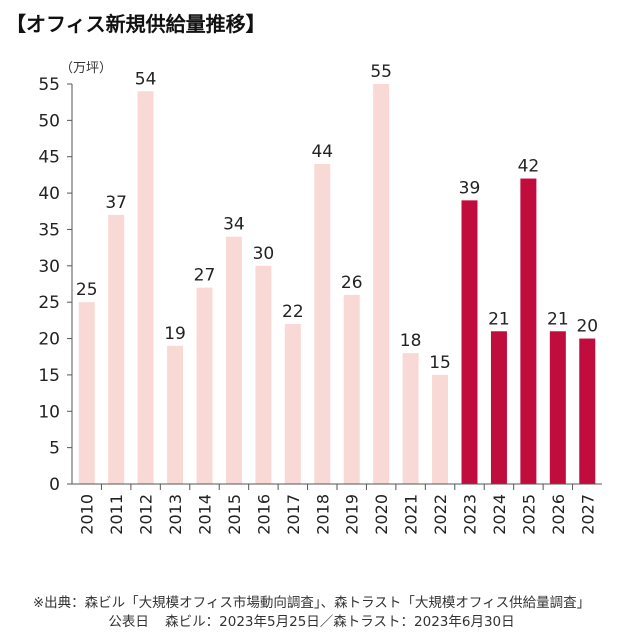 The width and height of the screenshot is (623, 633). What do you see at coordinates (116, 514) in the screenshot?
I see `x-tick-label-2011: 2011` at bounding box center [116, 514].